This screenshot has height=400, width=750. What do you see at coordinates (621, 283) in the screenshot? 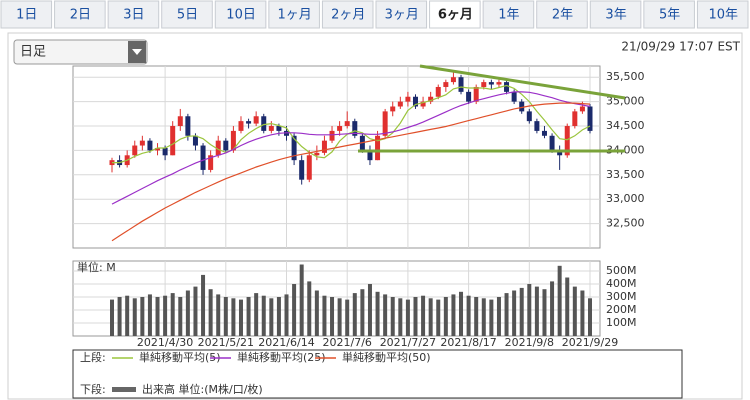
I see `y-tick-label: 400M` at bounding box center [621, 283].